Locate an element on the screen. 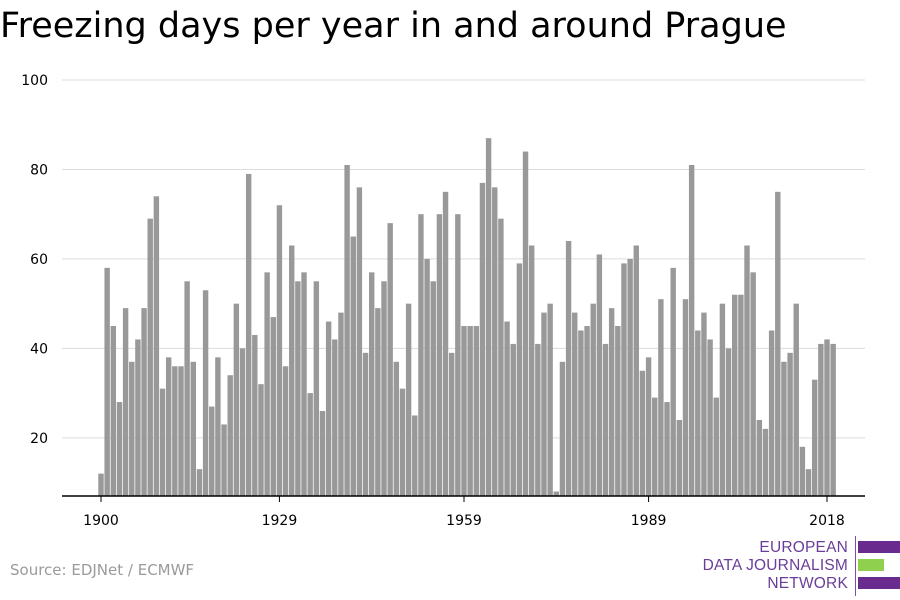 This screenshot has width=900, height=600. bar-1902 is located at coordinates (113, 411).